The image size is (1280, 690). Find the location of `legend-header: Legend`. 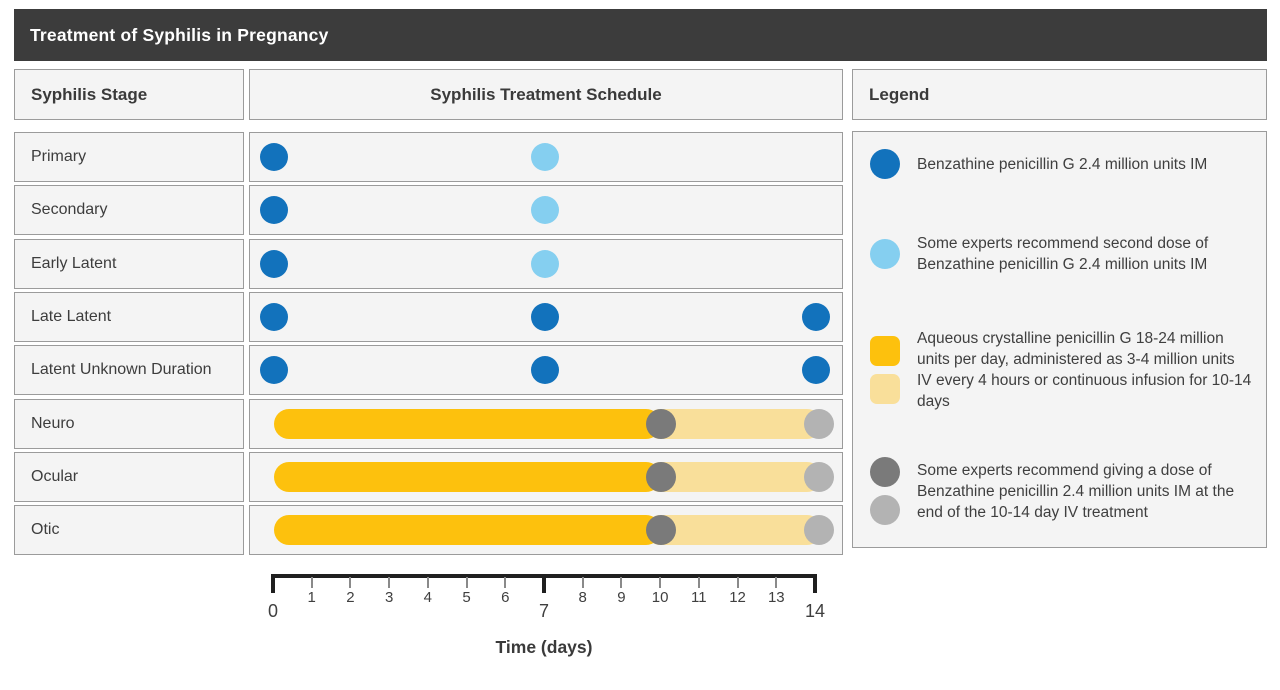

legend-header: Legend is located at coordinates (1059, 94).